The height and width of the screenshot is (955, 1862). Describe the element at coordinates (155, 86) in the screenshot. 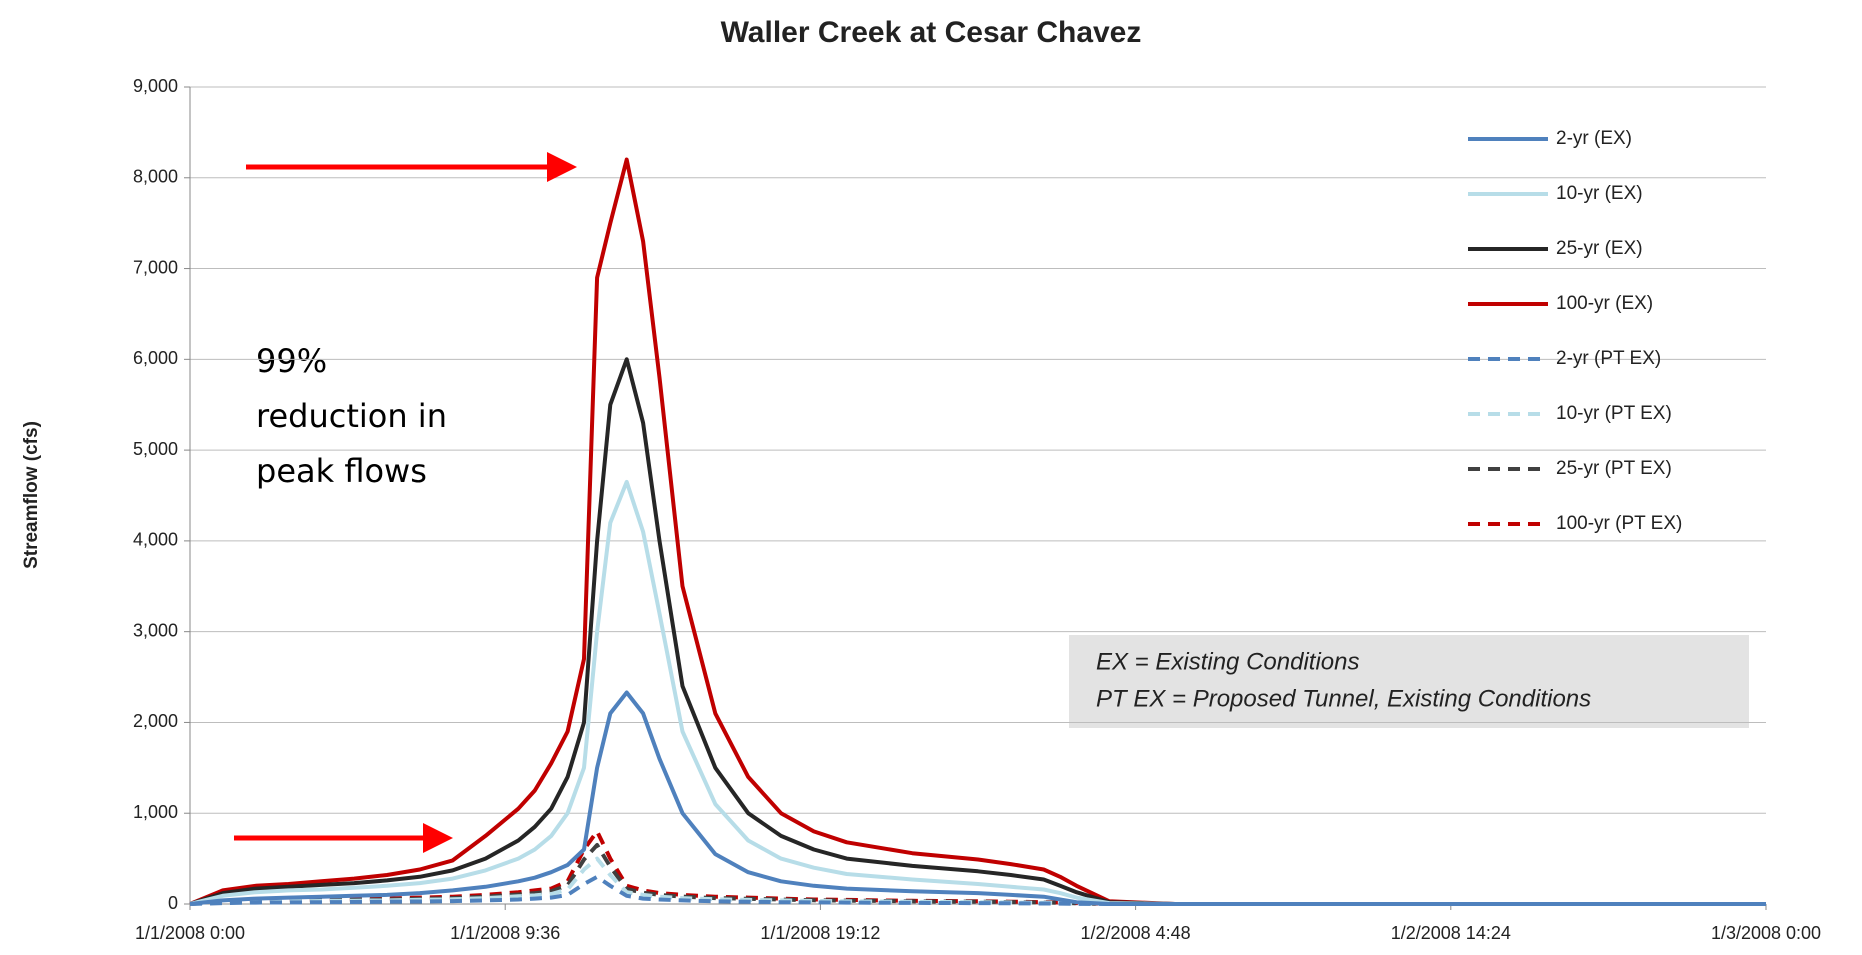

I see `y-tick-label: 9,000` at that location.